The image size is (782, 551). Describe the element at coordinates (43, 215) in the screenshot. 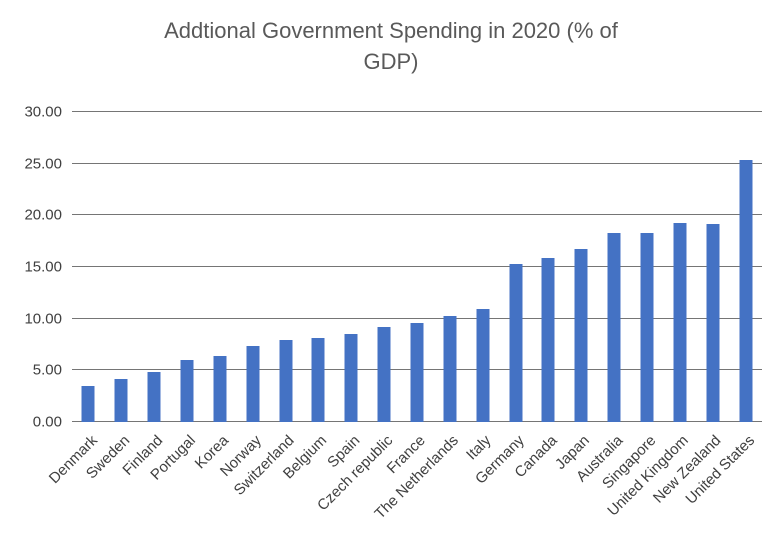

I see `y-tick-label: 20.00` at that location.